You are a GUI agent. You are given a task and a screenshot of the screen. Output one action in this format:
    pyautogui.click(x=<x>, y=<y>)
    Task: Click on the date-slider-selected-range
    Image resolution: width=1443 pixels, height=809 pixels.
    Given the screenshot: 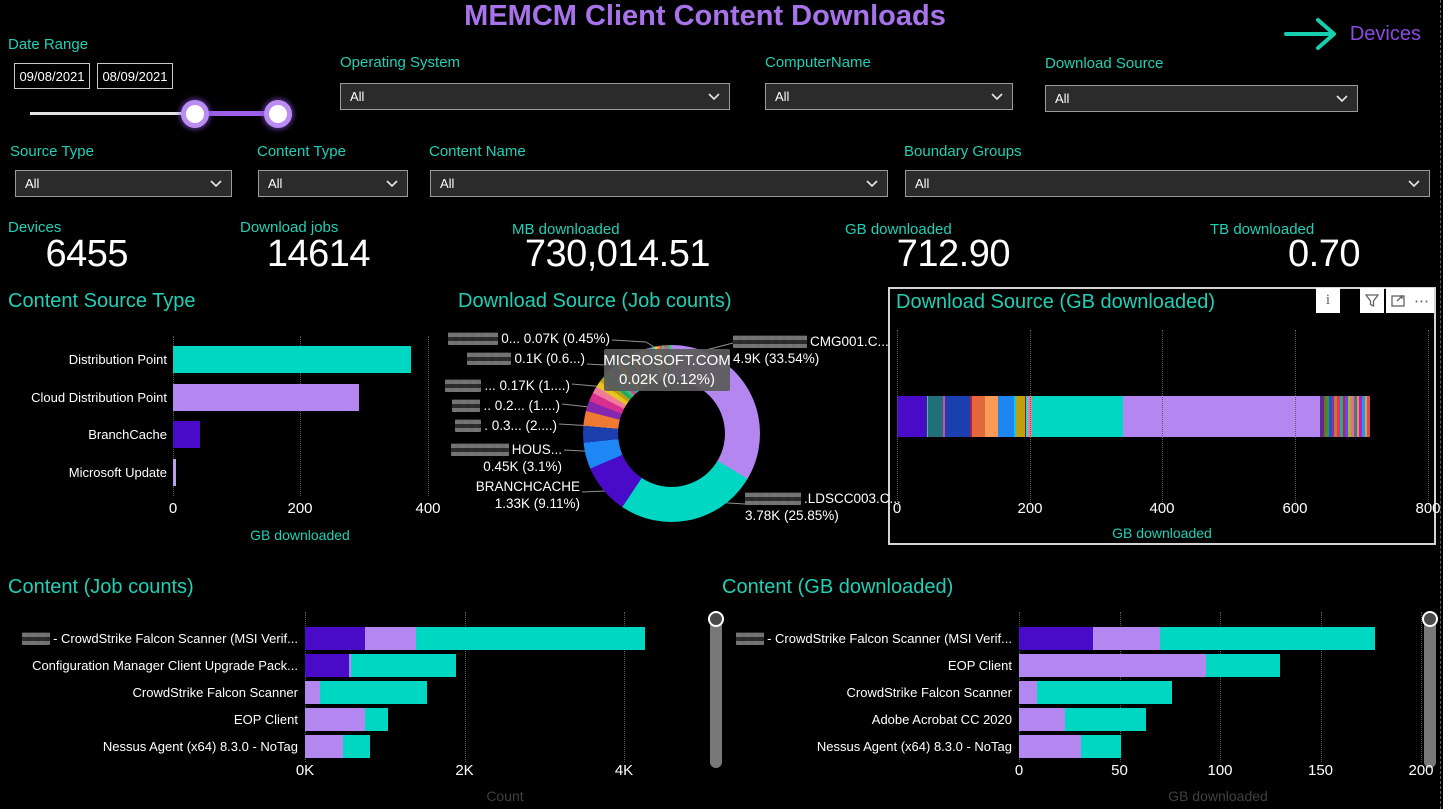 What is the action you would take?
    pyautogui.click(x=235, y=113)
    